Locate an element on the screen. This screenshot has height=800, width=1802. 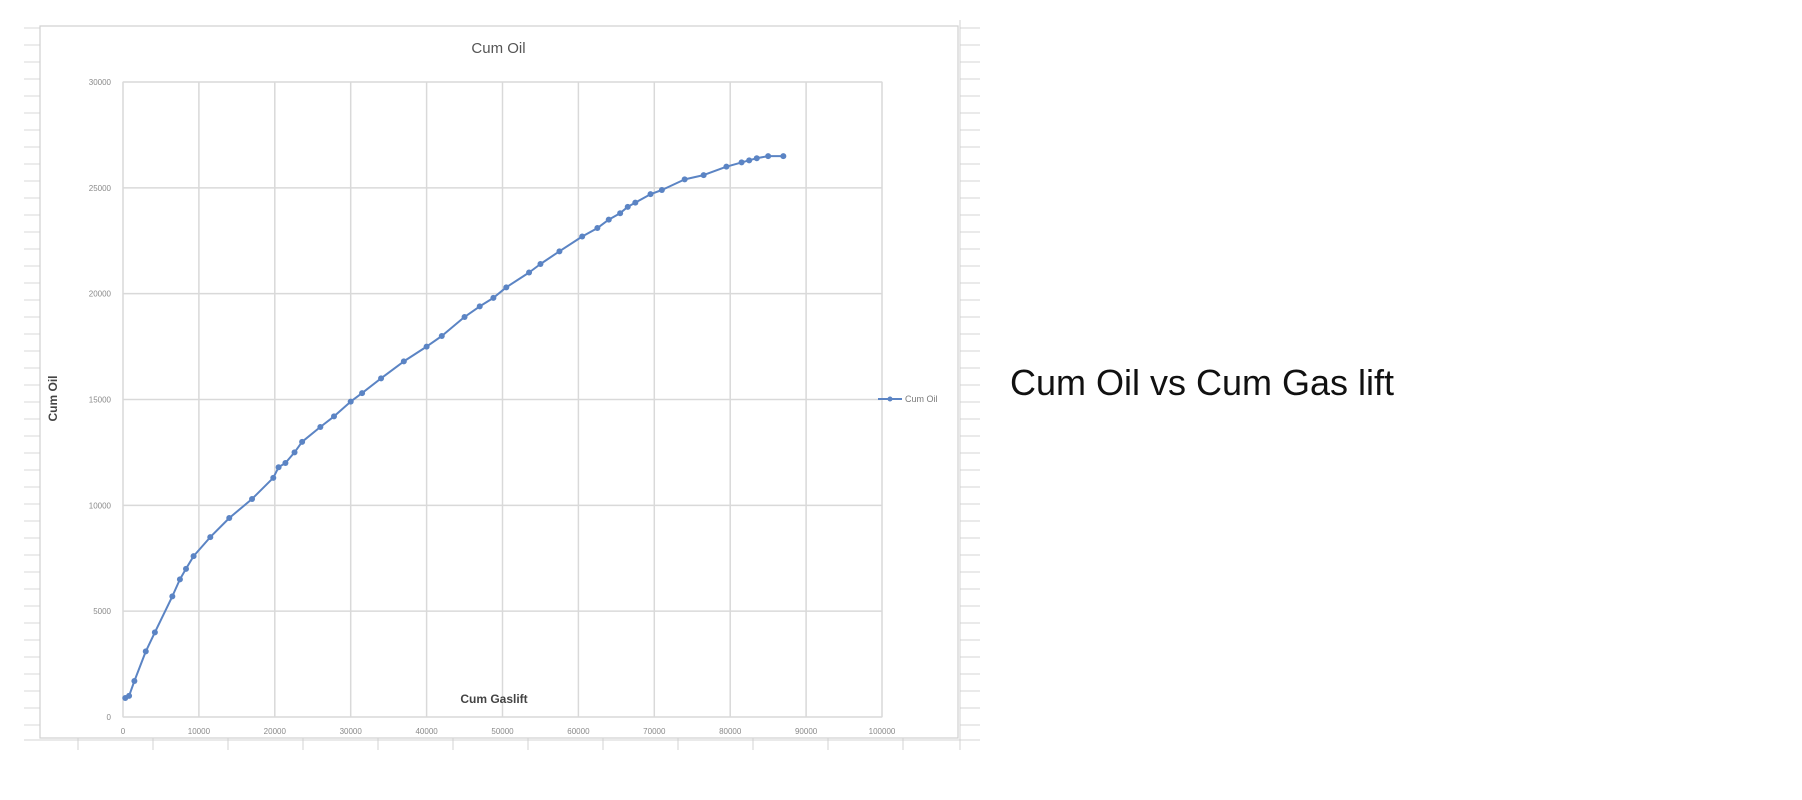
x-tick-label: 10000 is located at coordinates (199, 731).